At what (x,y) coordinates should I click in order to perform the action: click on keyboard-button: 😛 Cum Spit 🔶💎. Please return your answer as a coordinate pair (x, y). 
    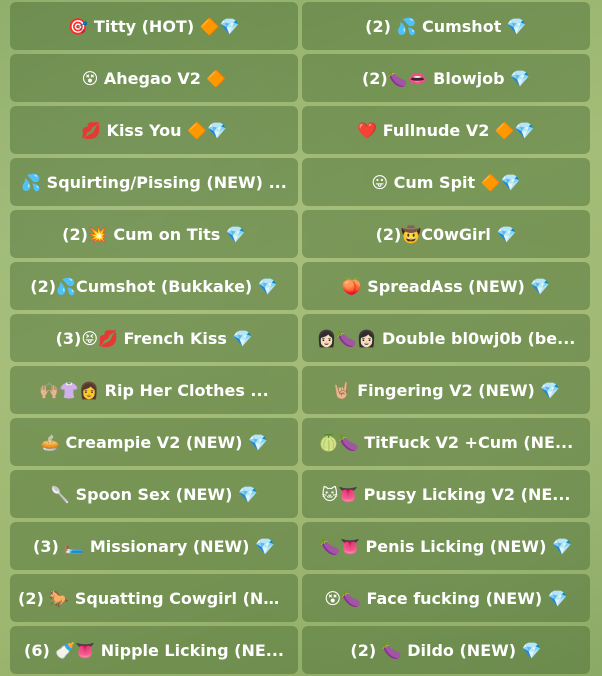
    Looking at the image, I should click on (446, 182).